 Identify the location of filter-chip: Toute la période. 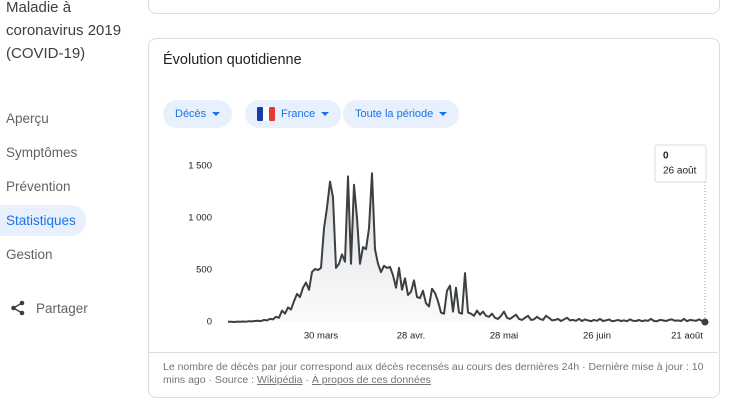
(401, 114).